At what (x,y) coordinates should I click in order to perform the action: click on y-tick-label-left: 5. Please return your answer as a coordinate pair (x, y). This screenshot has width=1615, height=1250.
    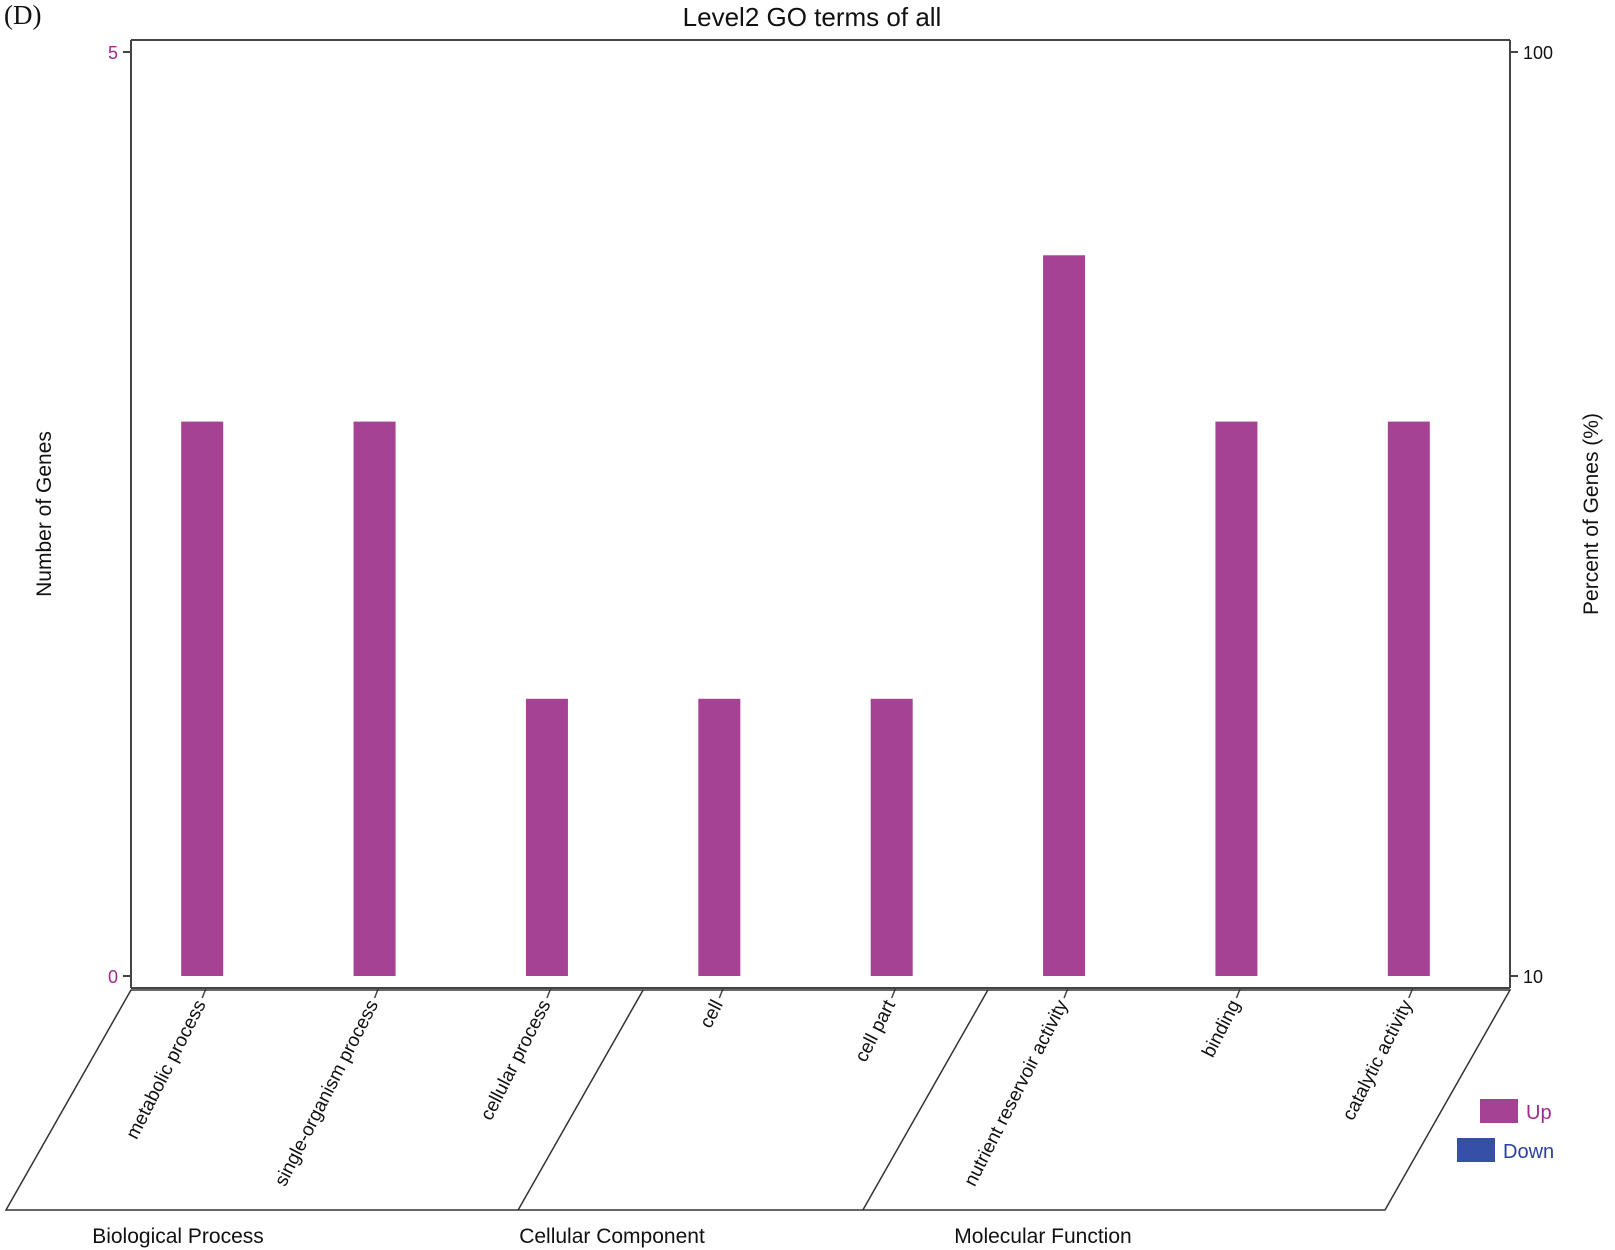
    Looking at the image, I should click on (113, 53).